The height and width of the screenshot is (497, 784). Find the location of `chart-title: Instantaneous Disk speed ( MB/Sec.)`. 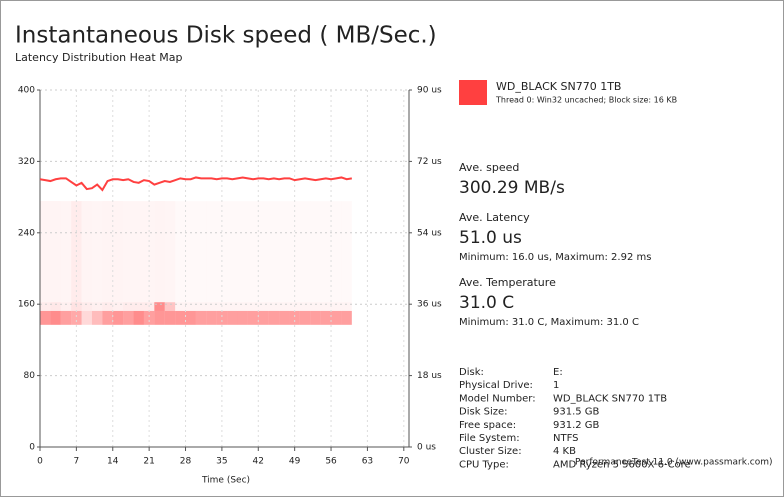

chart-title: Instantaneous Disk speed ( MB/Sec.) is located at coordinates (226, 36).